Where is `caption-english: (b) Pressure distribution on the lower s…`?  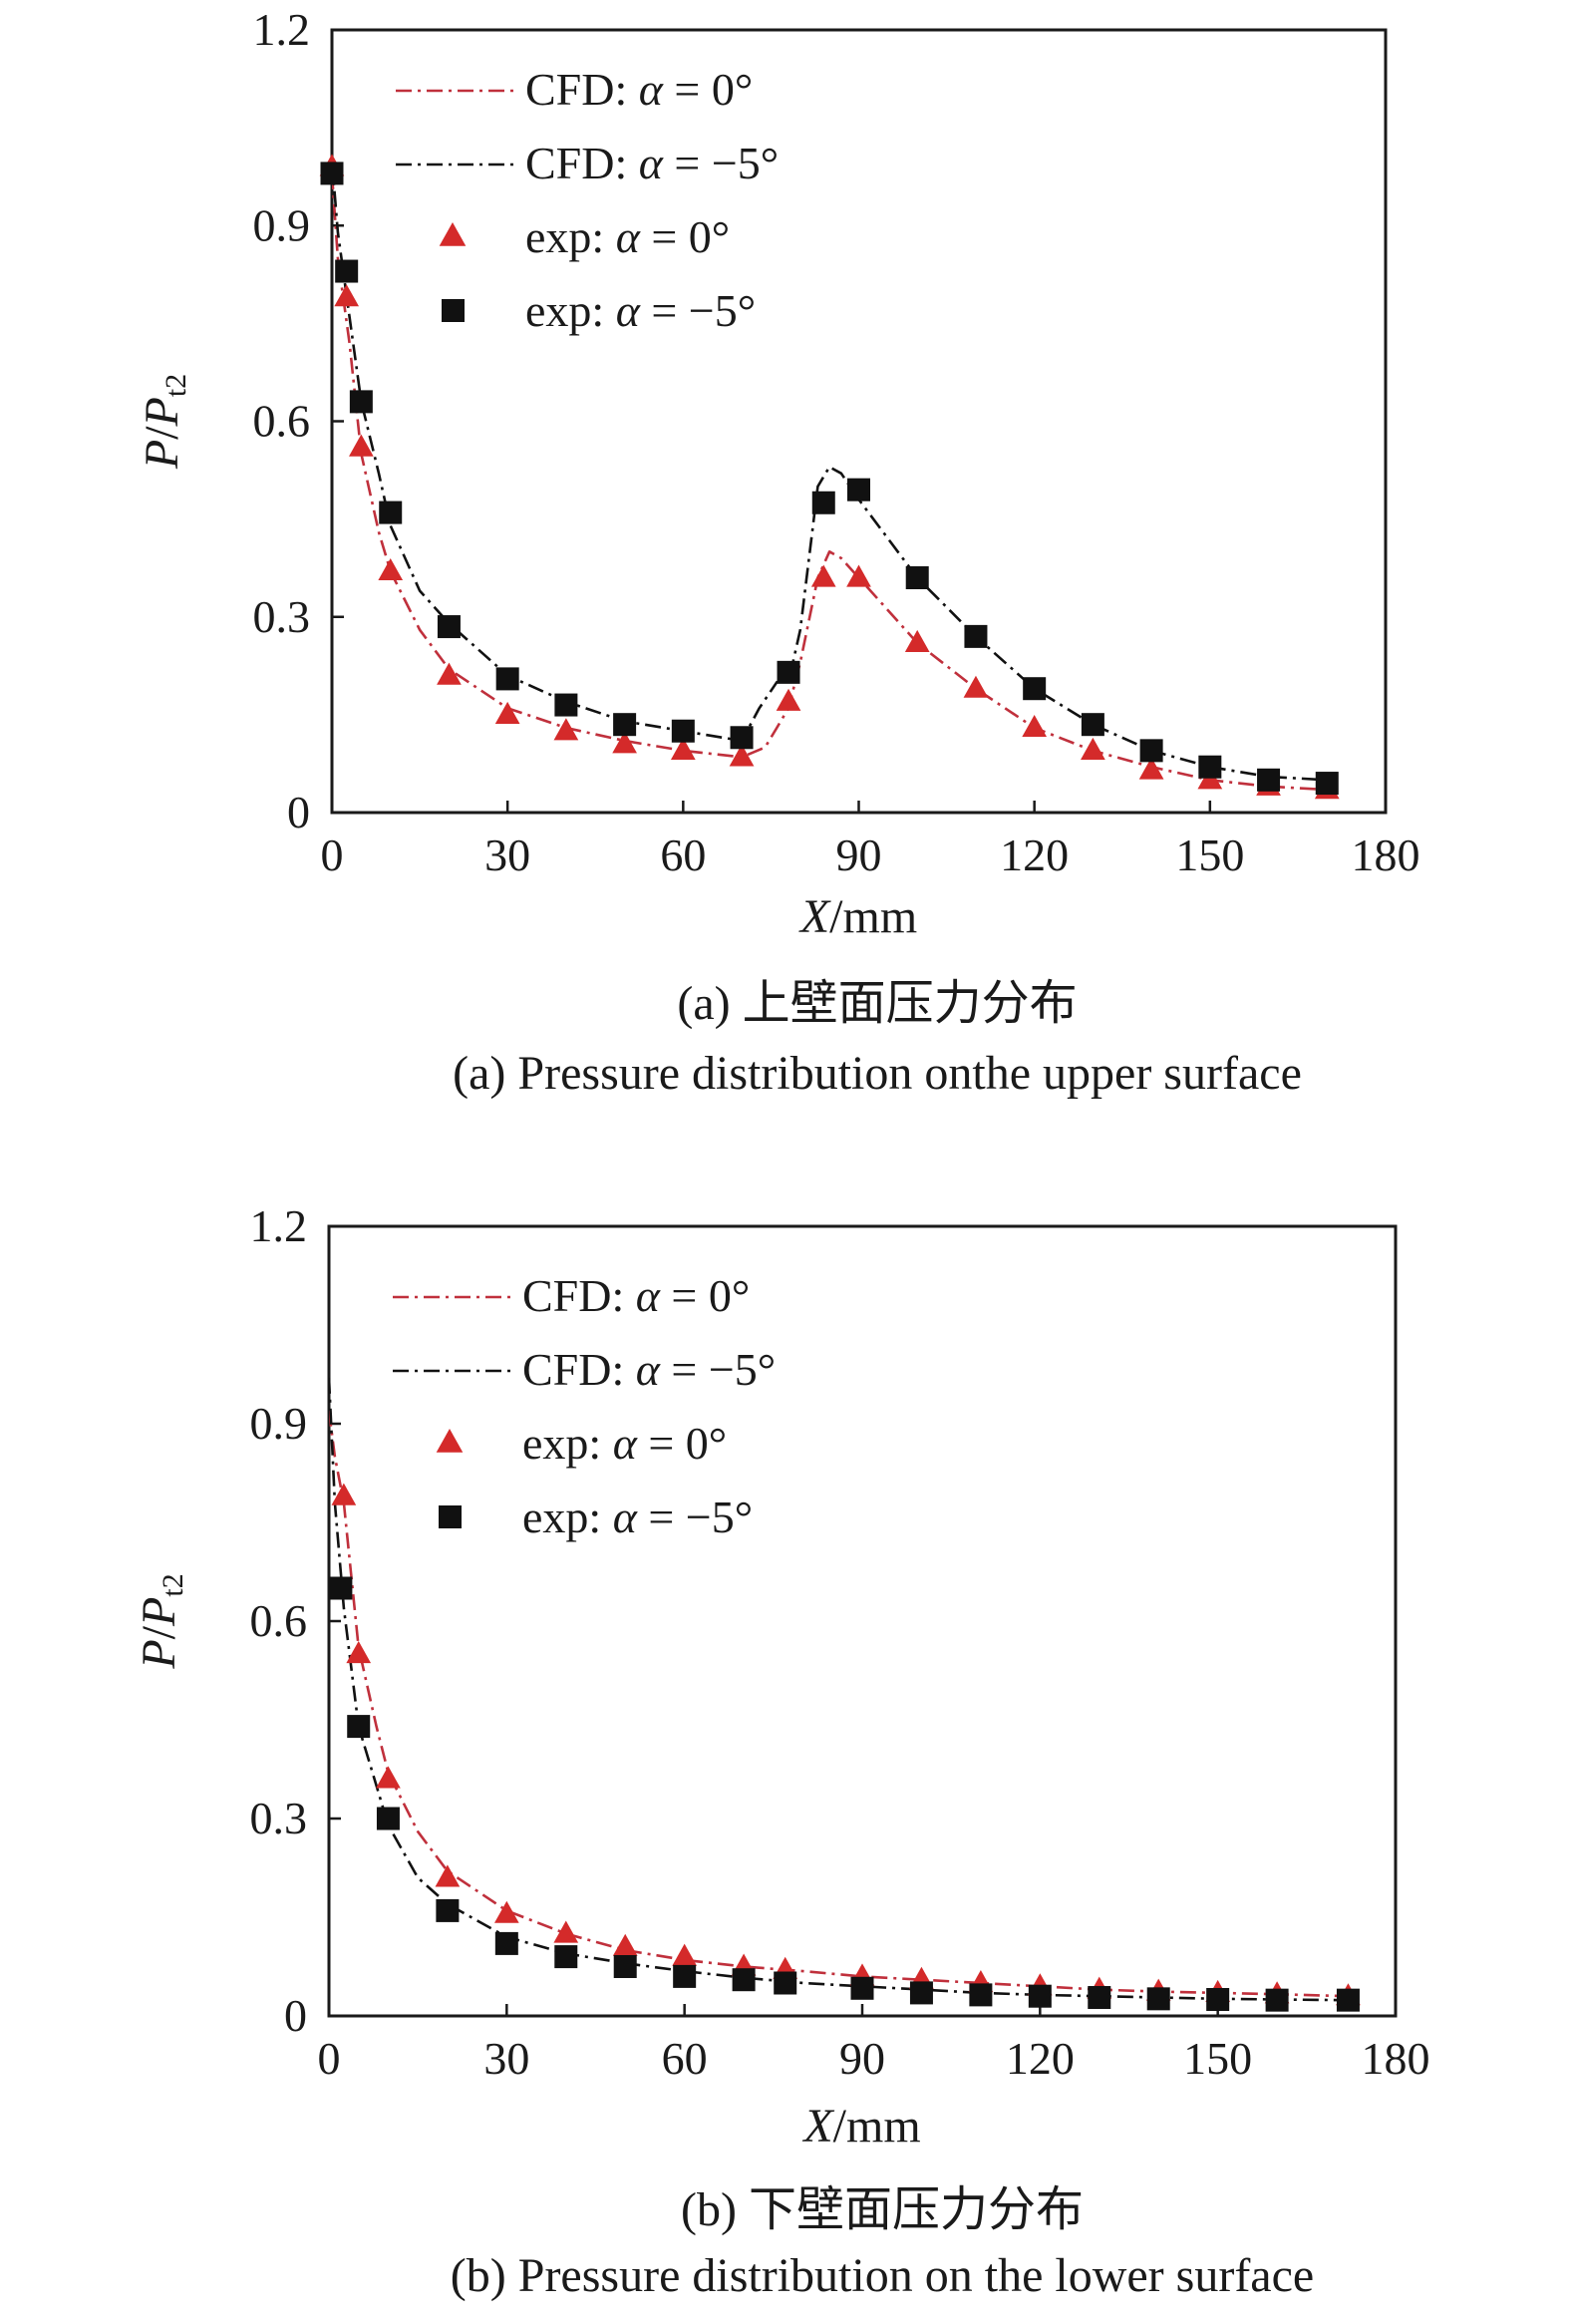
caption-english: (b) Pressure distribution on the lower s… is located at coordinates (883, 2275).